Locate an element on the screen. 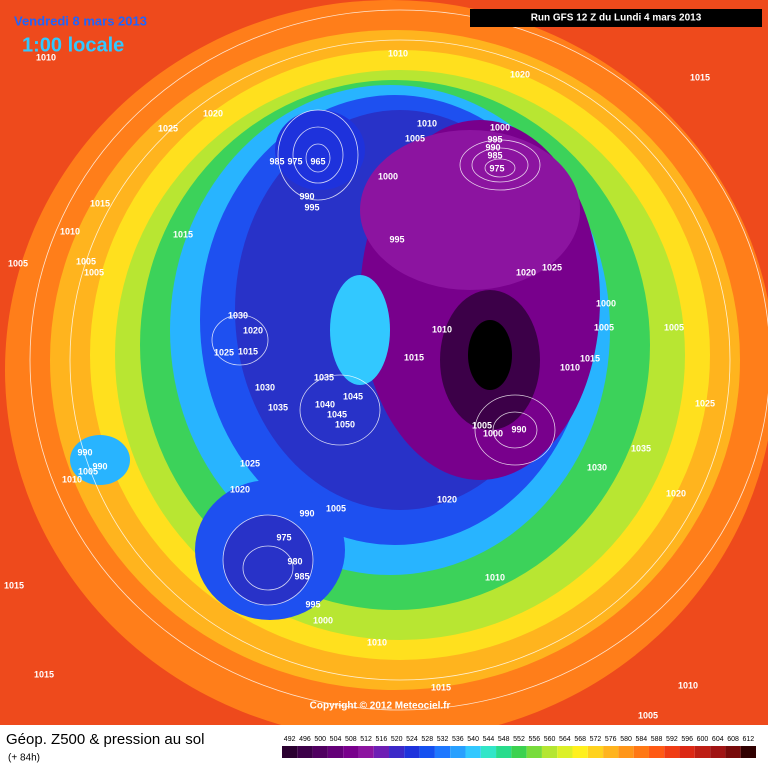  colorbar-label: 532 is located at coordinates (443, 739).